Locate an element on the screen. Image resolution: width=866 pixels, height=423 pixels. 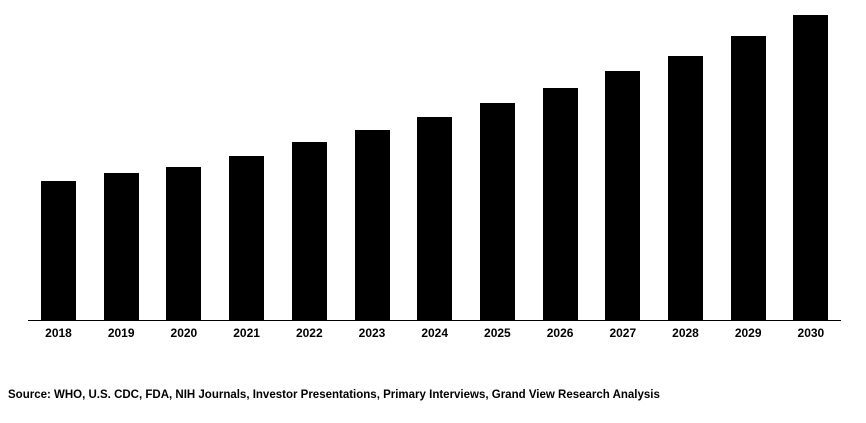
bar-2020 is located at coordinates (184, 243).